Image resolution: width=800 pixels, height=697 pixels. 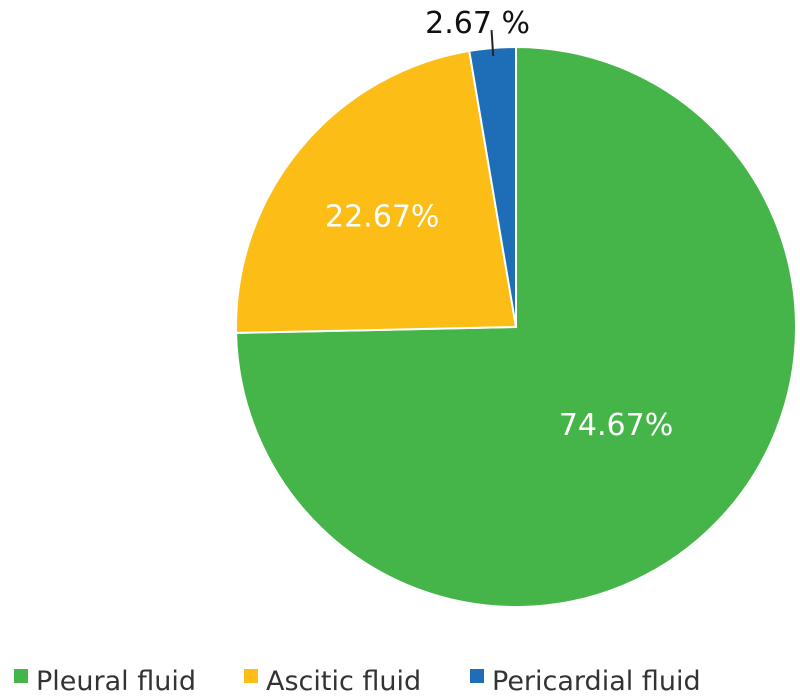 What do you see at coordinates (477, 23) in the screenshot?
I see `slice-label-pericardial-fluid: 2.67 %` at bounding box center [477, 23].